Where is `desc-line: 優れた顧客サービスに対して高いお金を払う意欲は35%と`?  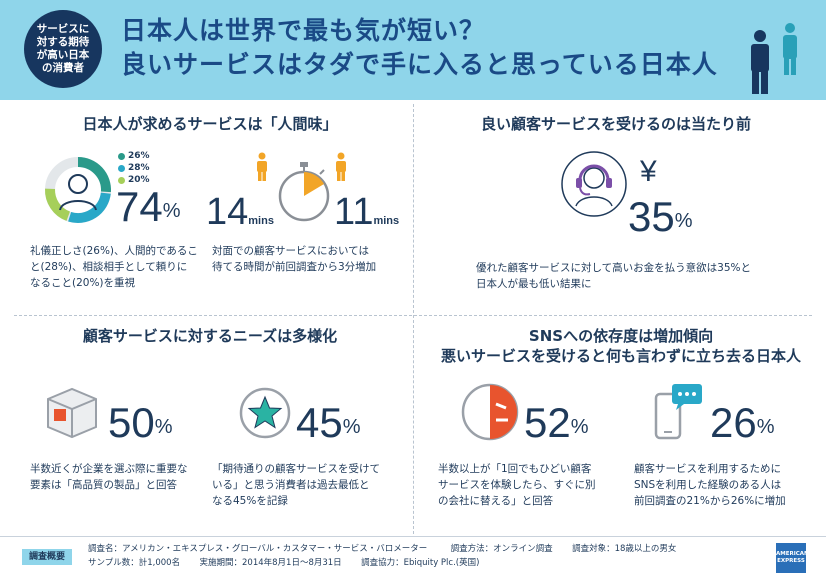
desc-line: 優れた顧客サービスに対して高いお金を払う意欲は35%と is located at coordinates (614, 268).